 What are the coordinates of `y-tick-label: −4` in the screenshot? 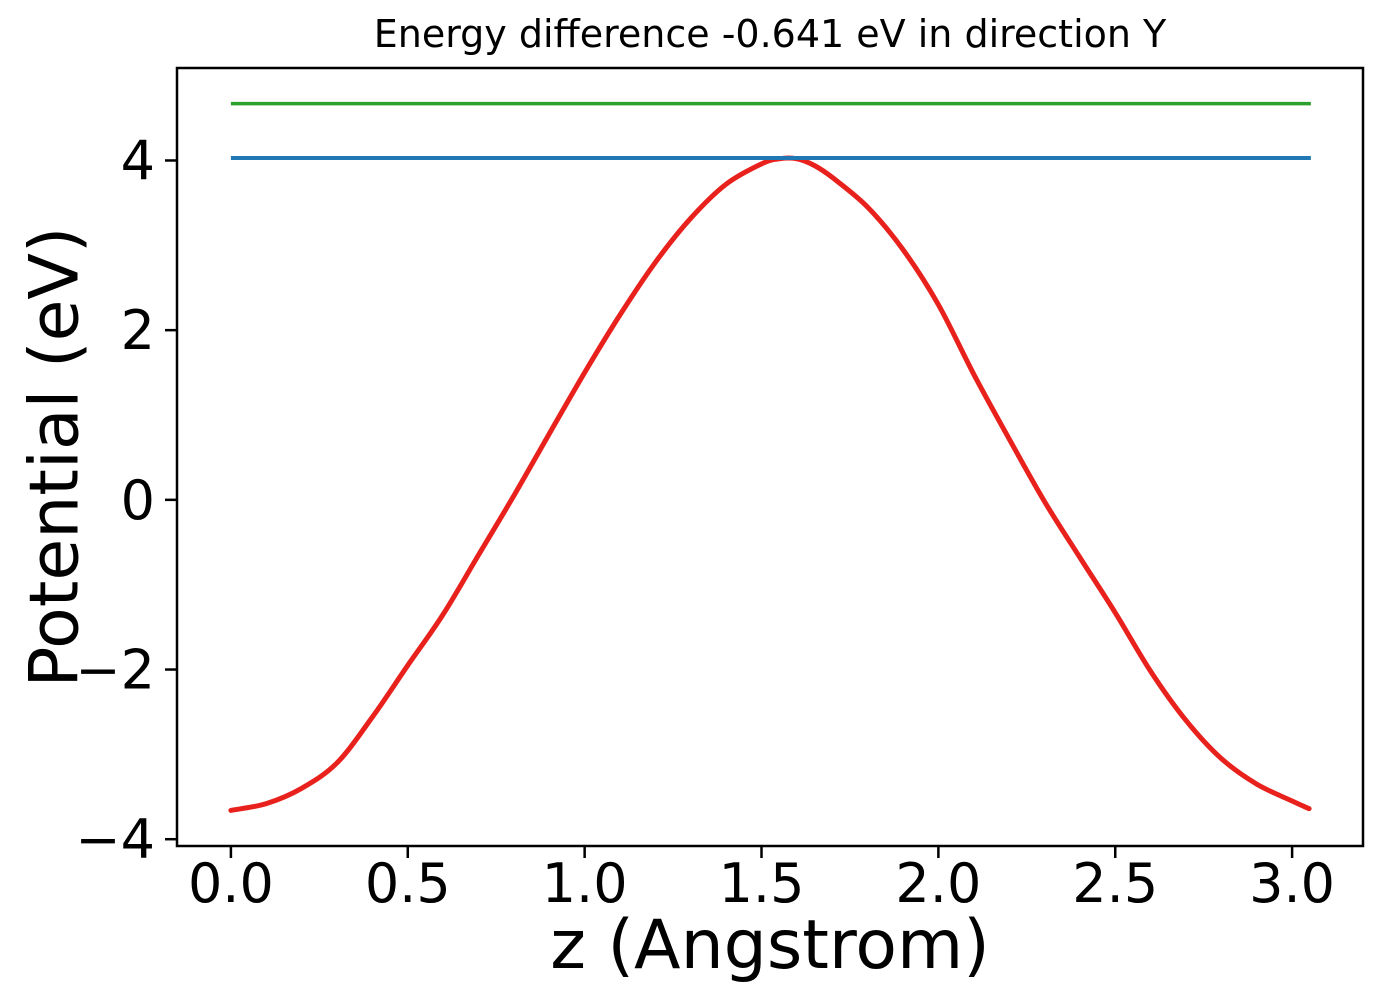 It's located at (115, 839).